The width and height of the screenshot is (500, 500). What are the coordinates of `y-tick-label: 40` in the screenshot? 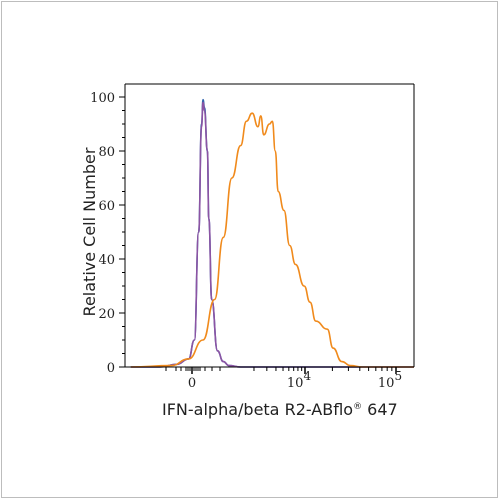 It's located at (106, 260).